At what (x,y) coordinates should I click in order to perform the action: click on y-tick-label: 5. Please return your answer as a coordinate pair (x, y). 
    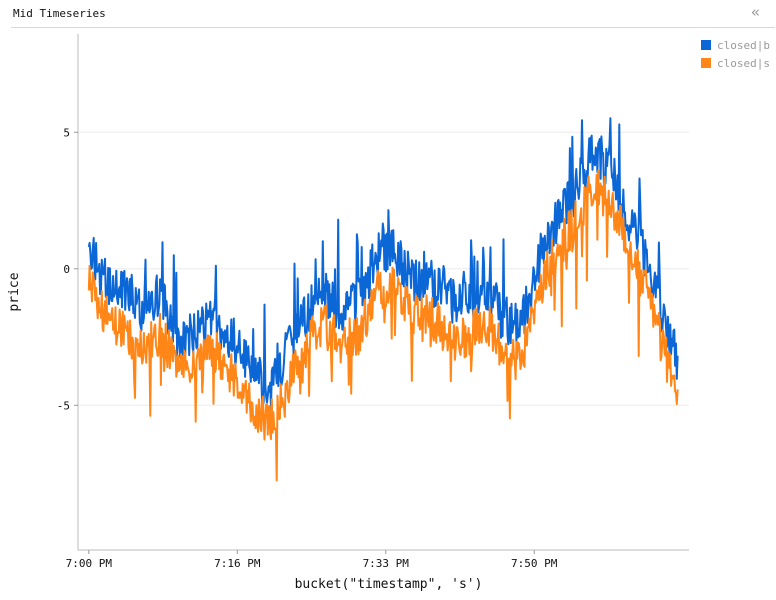
    Looking at the image, I should click on (66, 132).